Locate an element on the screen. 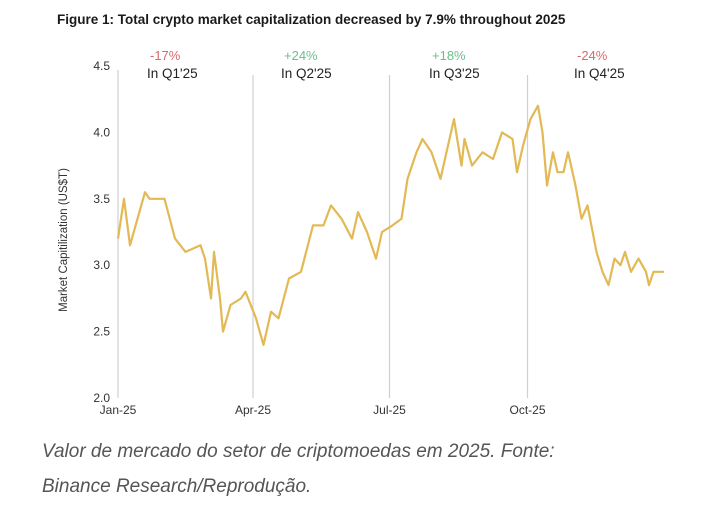 The width and height of the screenshot is (720, 522). x-tick-label: Oct-25 is located at coordinates (527, 410).